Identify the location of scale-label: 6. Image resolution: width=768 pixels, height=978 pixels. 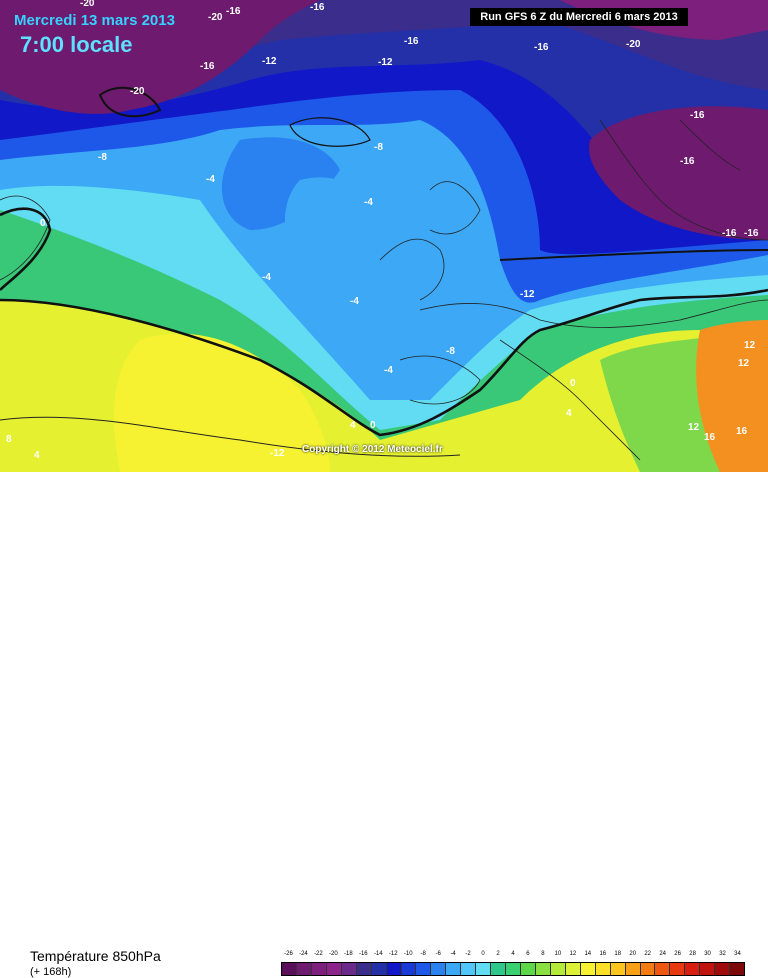
(528, 954).